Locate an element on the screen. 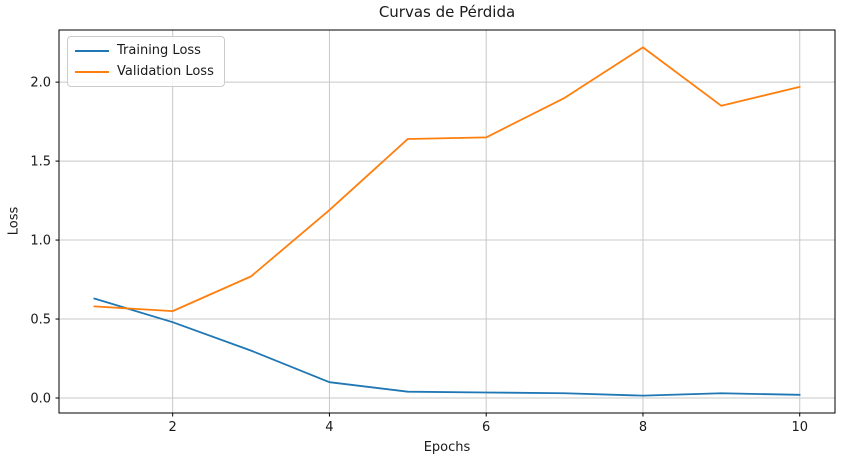  x-tick-label: 8 is located at coordinates (643, 427).